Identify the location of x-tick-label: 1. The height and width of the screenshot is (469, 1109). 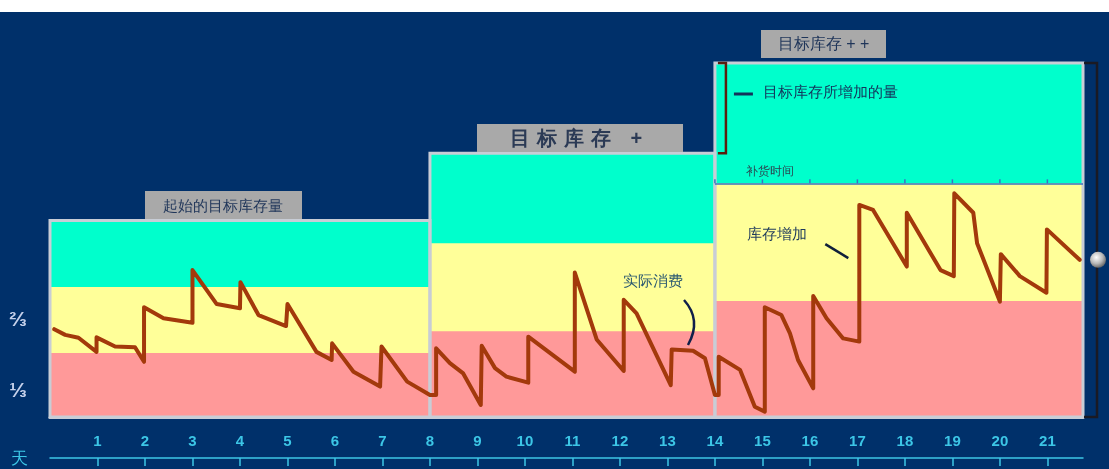
(97, 440).